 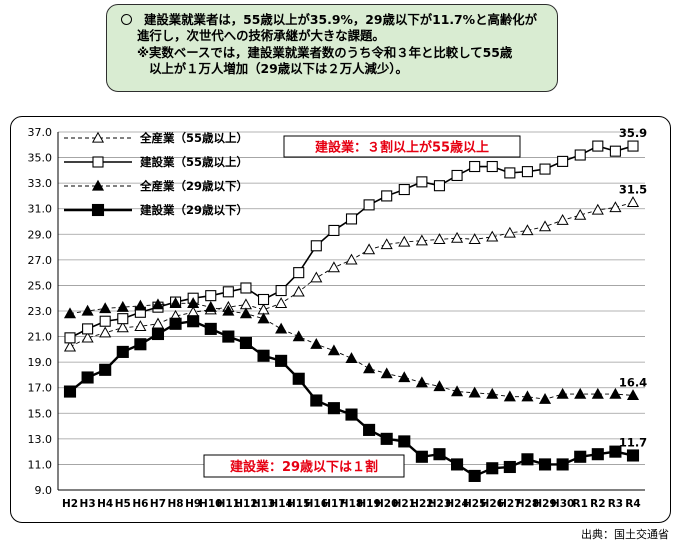 I want to click on summary-text-1: 建設業就業者は，55歳以上が35.9%，29歳以下が11.7%と高齢化が, so click(x=341, y=19).